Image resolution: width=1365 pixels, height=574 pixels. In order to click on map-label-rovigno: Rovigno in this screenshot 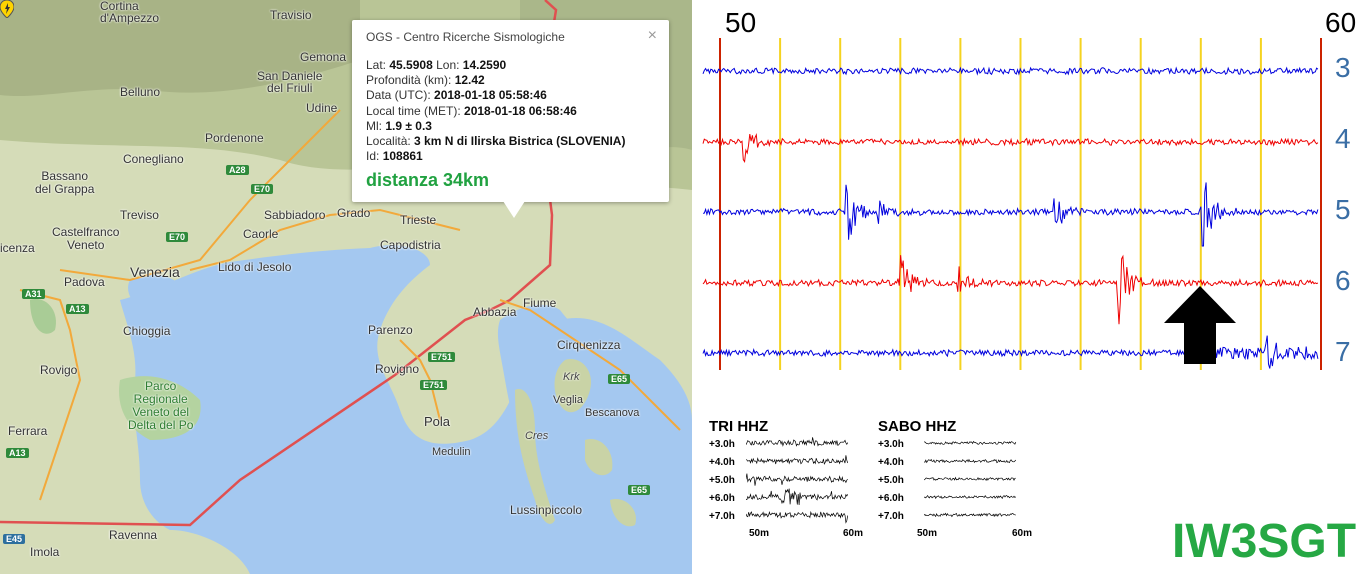, I will do `click(397, 369)`.